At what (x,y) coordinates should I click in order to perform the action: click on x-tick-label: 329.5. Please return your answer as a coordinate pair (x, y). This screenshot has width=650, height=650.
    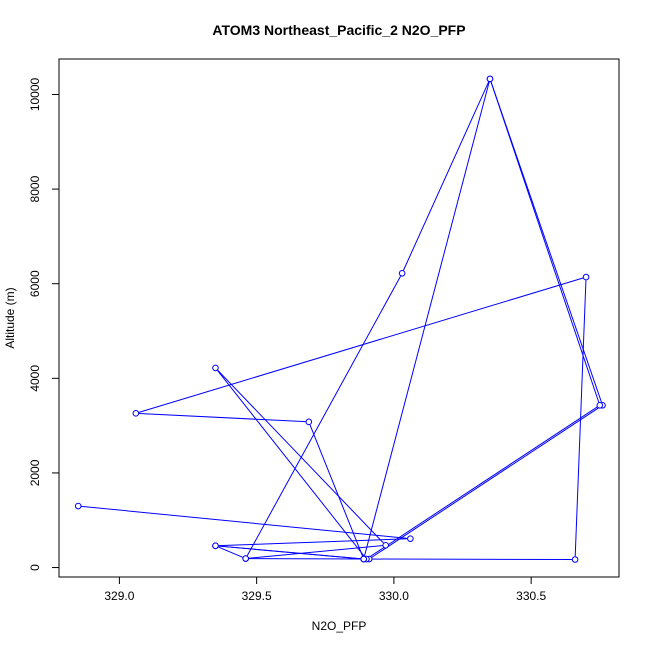
    Looking at the image, I should click on (257, 596).